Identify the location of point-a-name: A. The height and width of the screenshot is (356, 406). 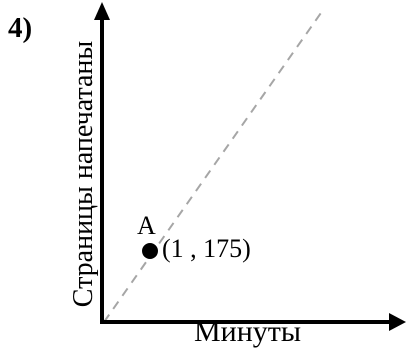
(146, 225).